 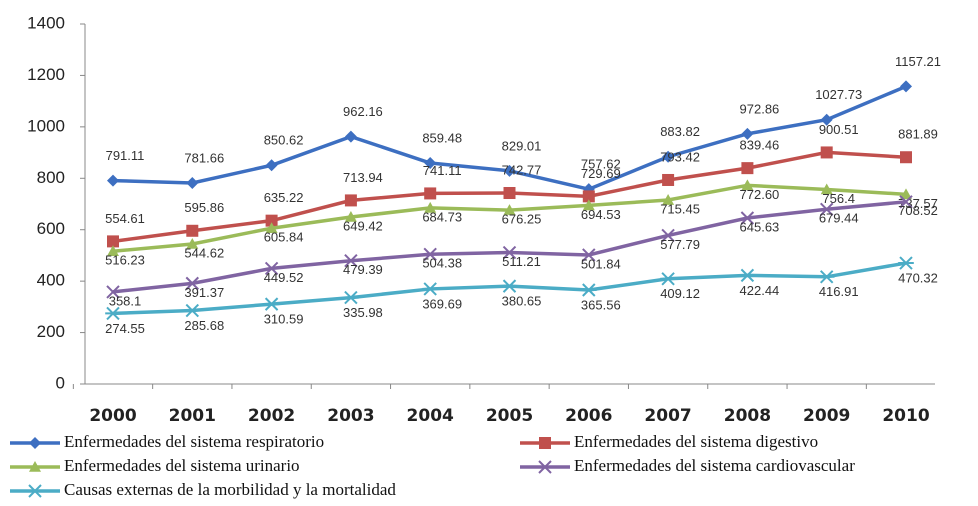 I want to click on legend-label: Enfermedades del sistema cardiovascular, so click(x=714, y=465).